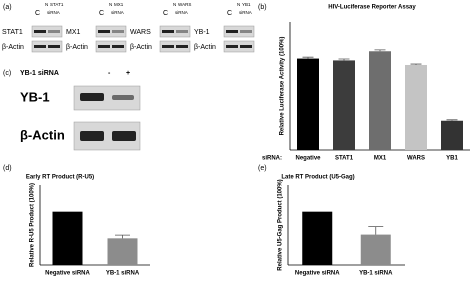 The image size is (474, 284). I want to click on lane-label: MX1, so click(119, 4).